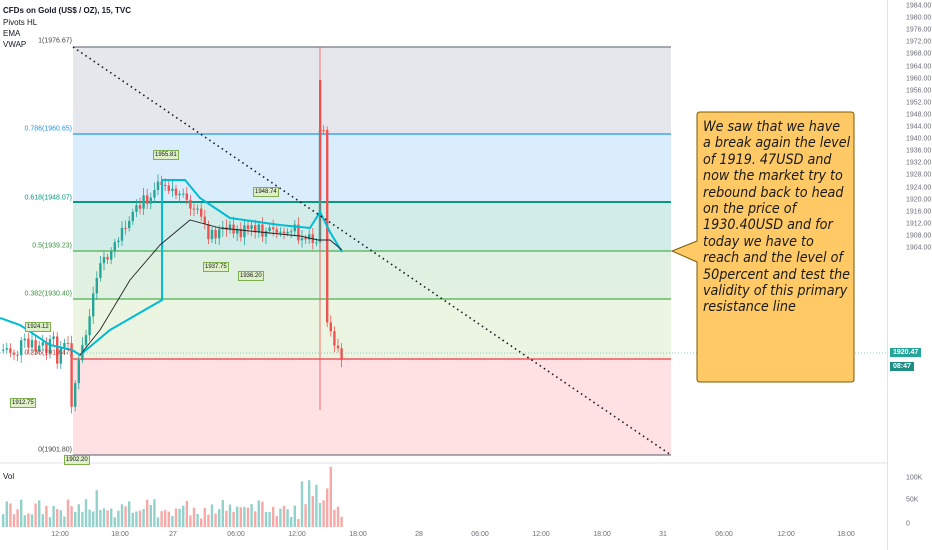 This screenshot has height=550, width=932. I want to click on price-tick-label: 1908.00, so click(919, 236).